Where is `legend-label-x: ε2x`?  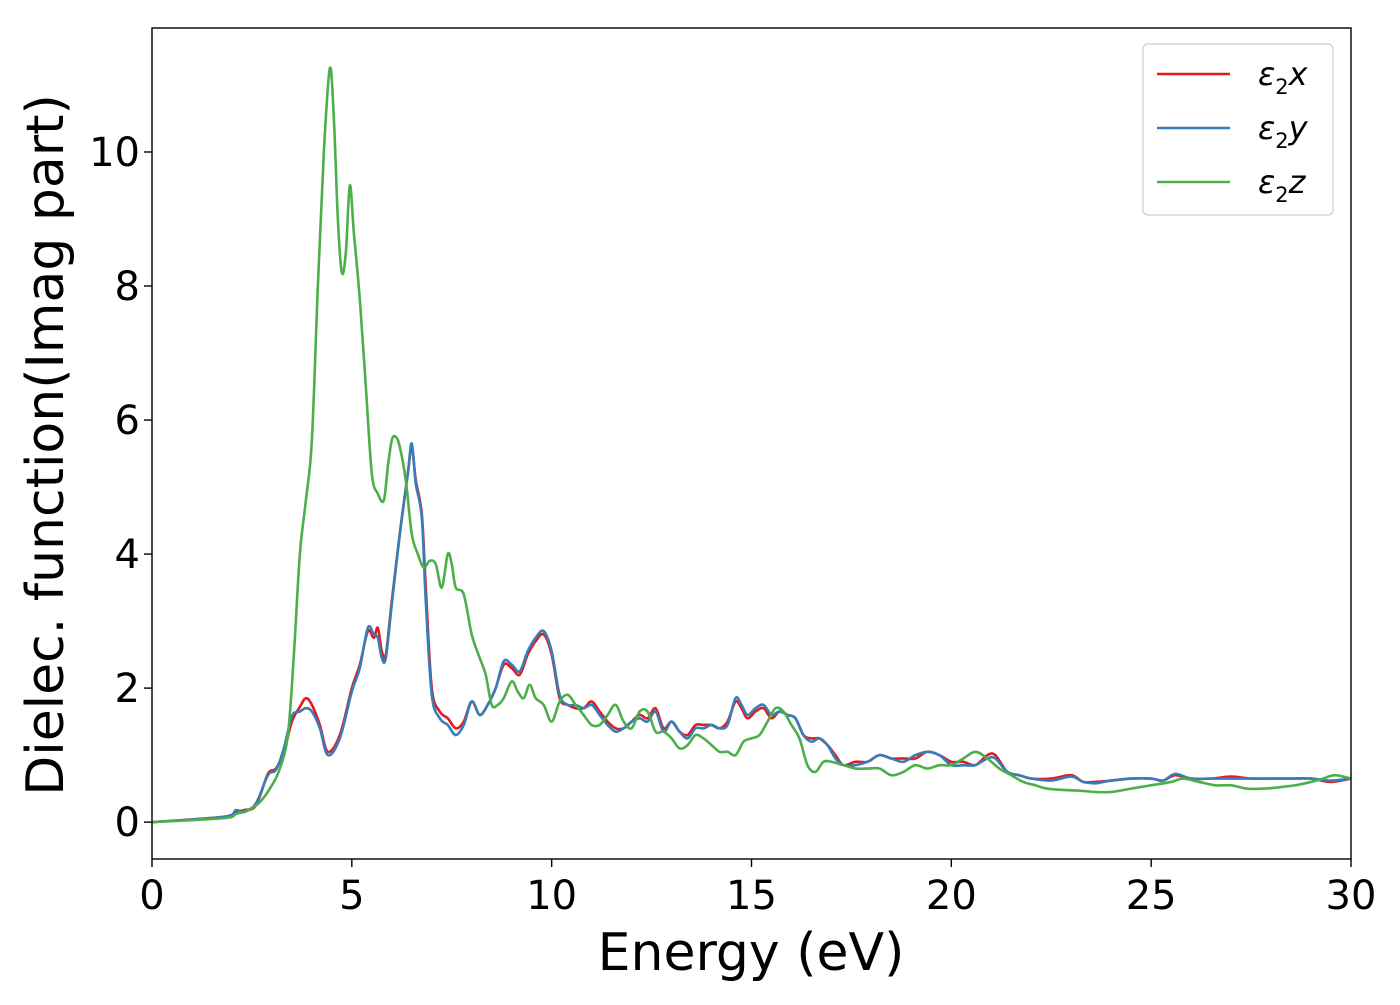
legend-label-x: ε2x is located at coordinates (1283, 77).